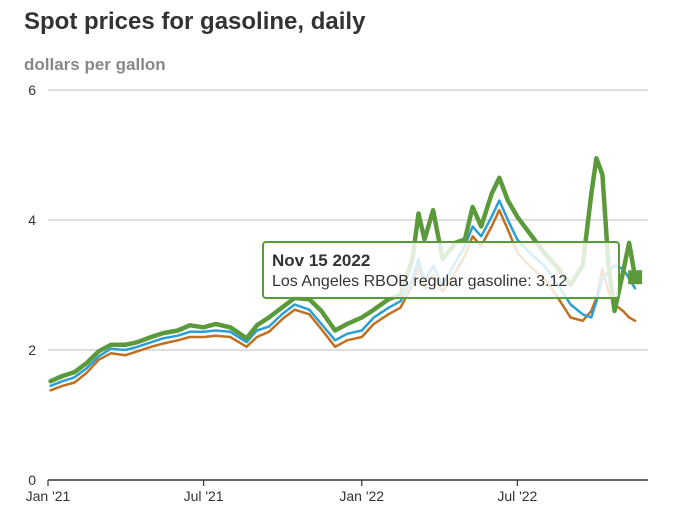 This screenshot has height=510, width=674. Describe the element at coordinates (361, 496) in the screenshot. I see `x-tick-label: Jan '22` at that location.